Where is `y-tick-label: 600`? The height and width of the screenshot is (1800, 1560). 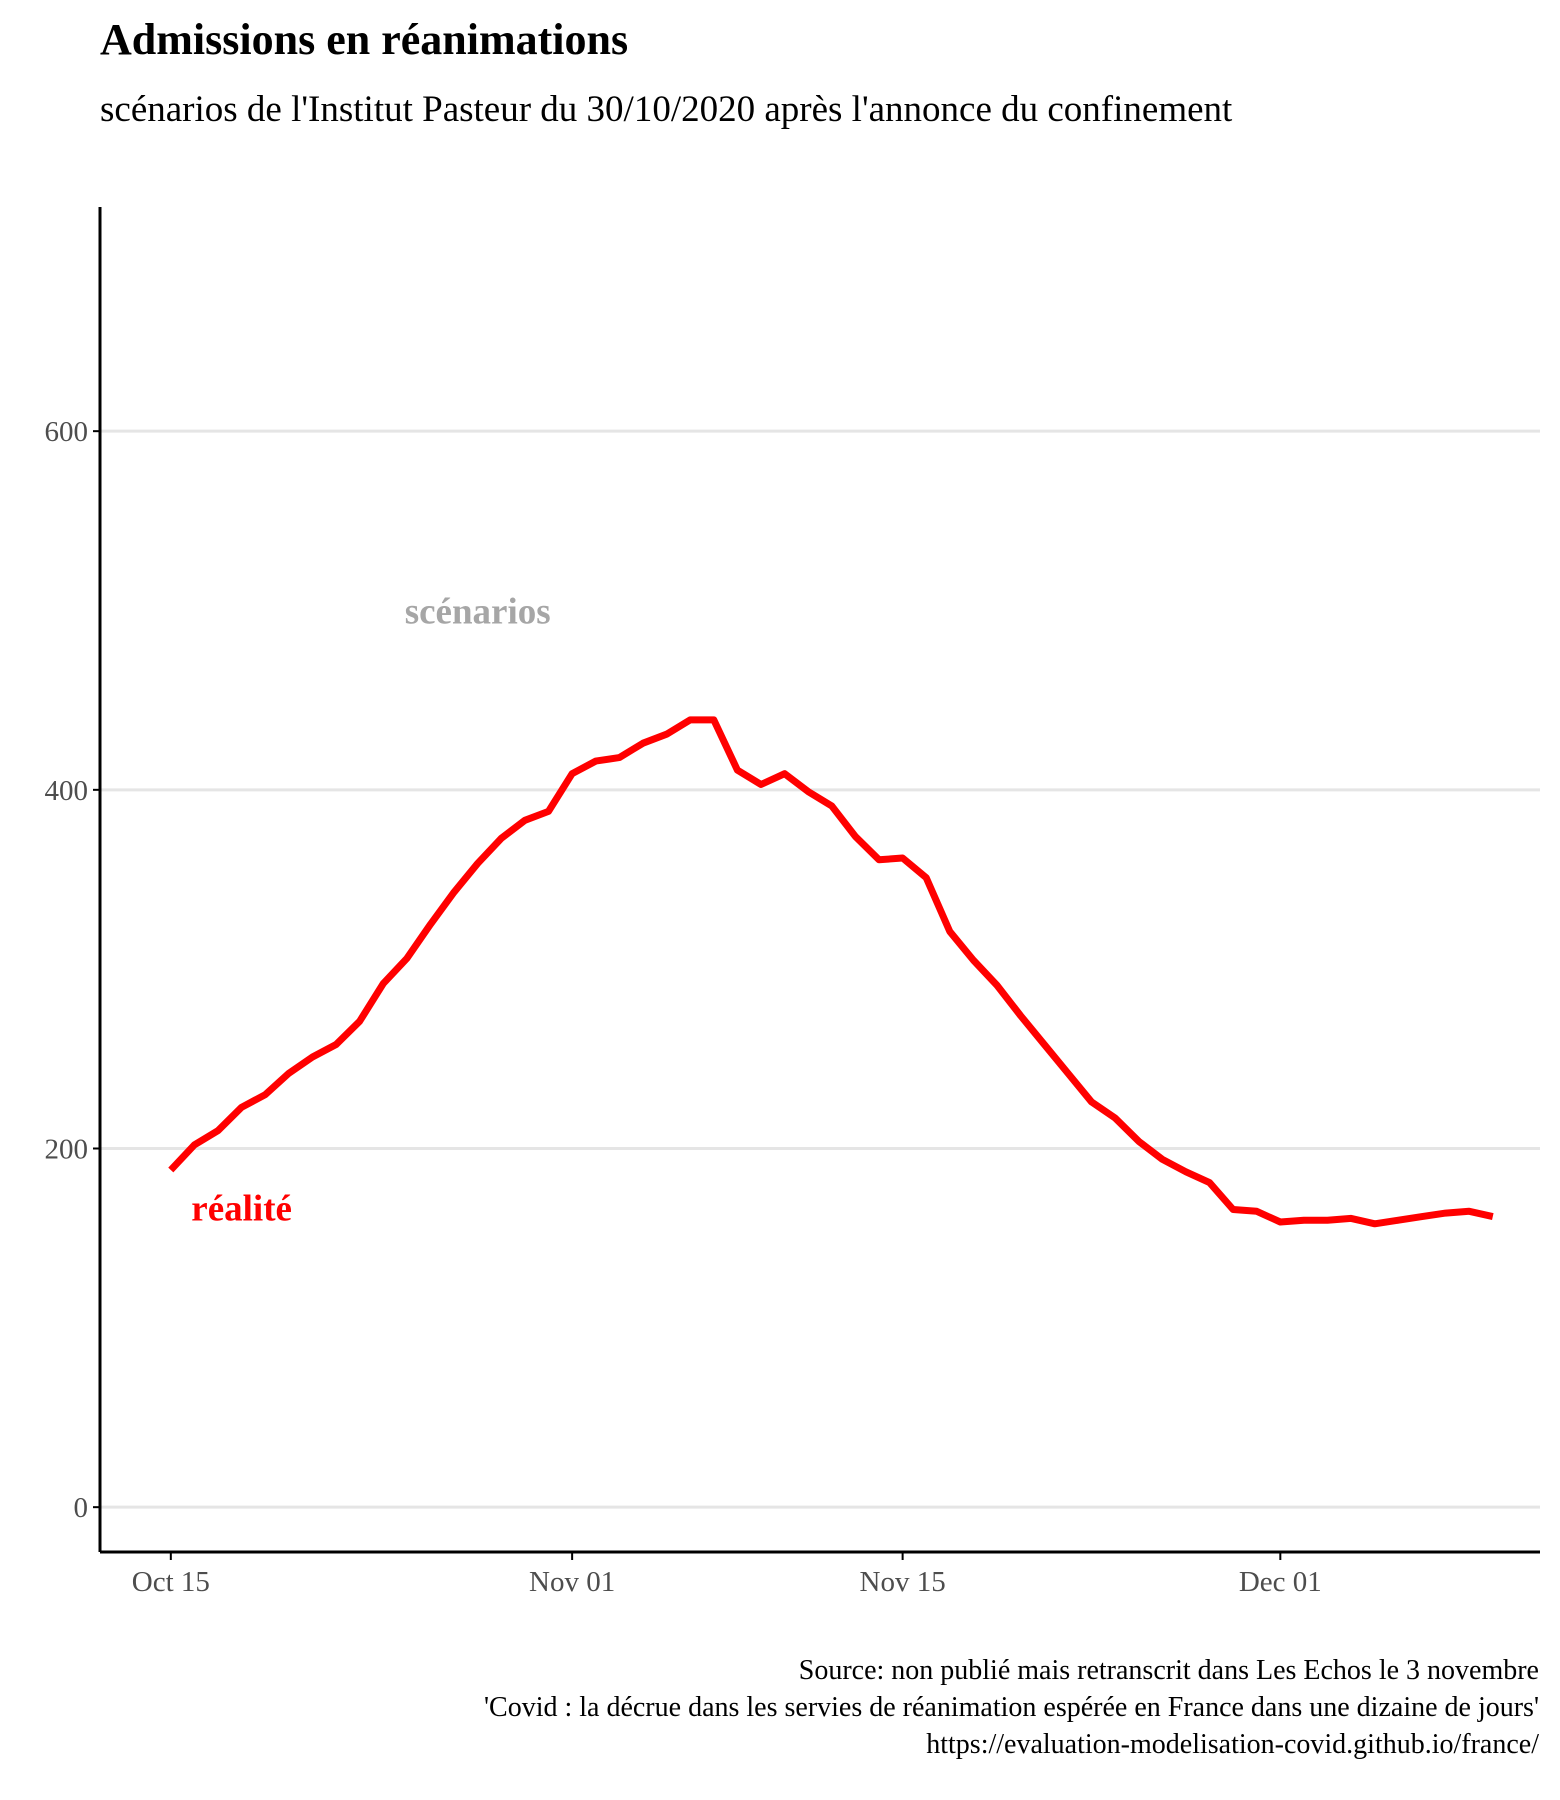
y-tick-label: 600 is located at coordinates (67, 432).